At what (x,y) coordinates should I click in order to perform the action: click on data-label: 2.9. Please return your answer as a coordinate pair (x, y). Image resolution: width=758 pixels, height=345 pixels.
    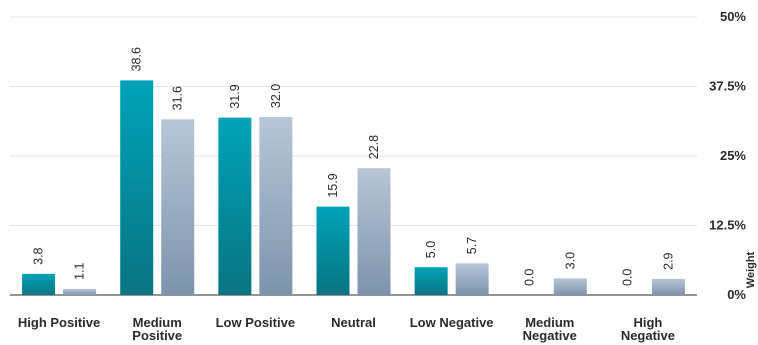
    Looking at the image, I should click on (668, 260).